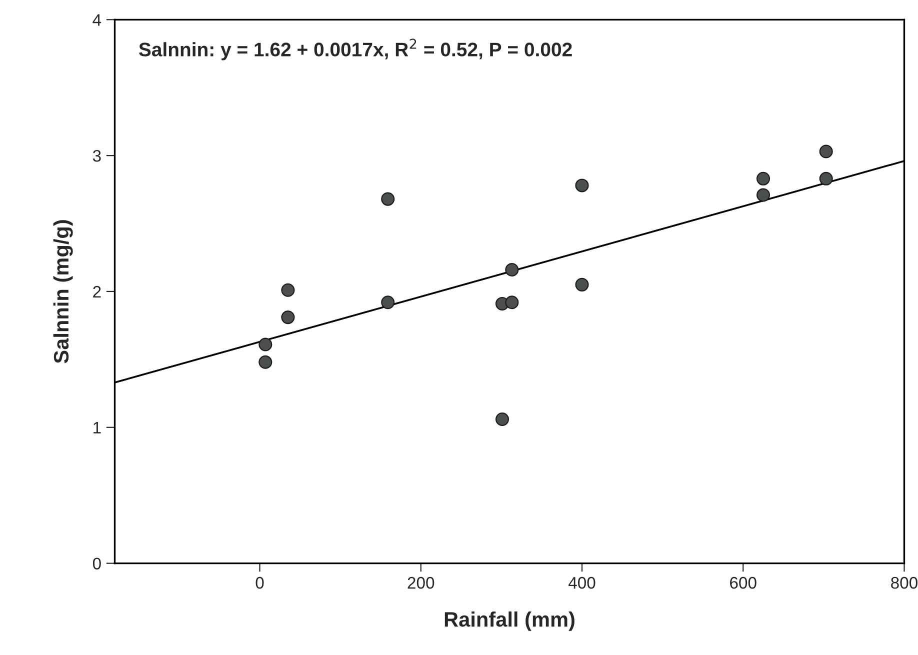 Image resolution: width=918 pixels, height=655 pixels. What do you see at coordinates (63, 292) in the screenshot?
I see `y-axis-title: Salnnin (mg/g)` at bounding box center [63, 292].